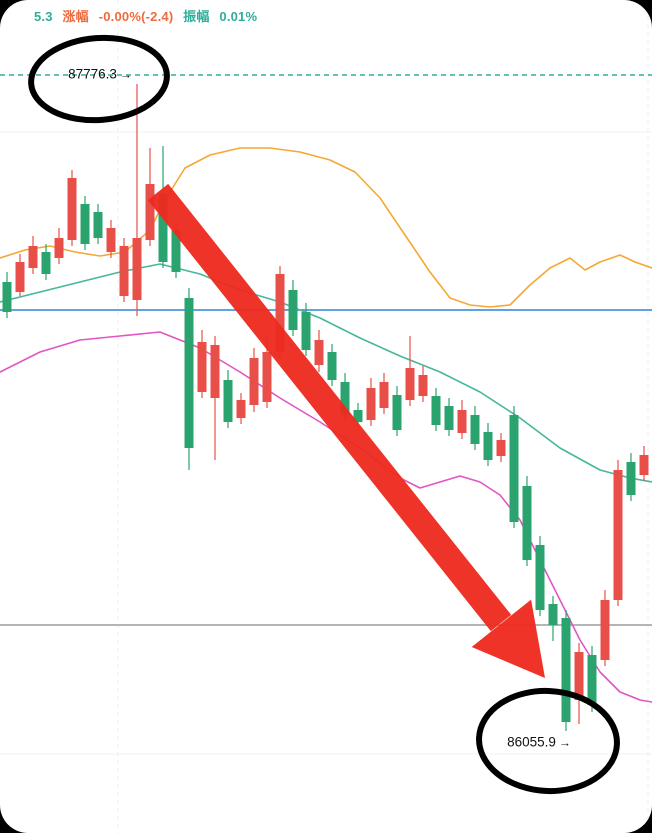 This screenshot has height=833, width=652. I want to click on price-partial: 5.3, so click(43, 16).